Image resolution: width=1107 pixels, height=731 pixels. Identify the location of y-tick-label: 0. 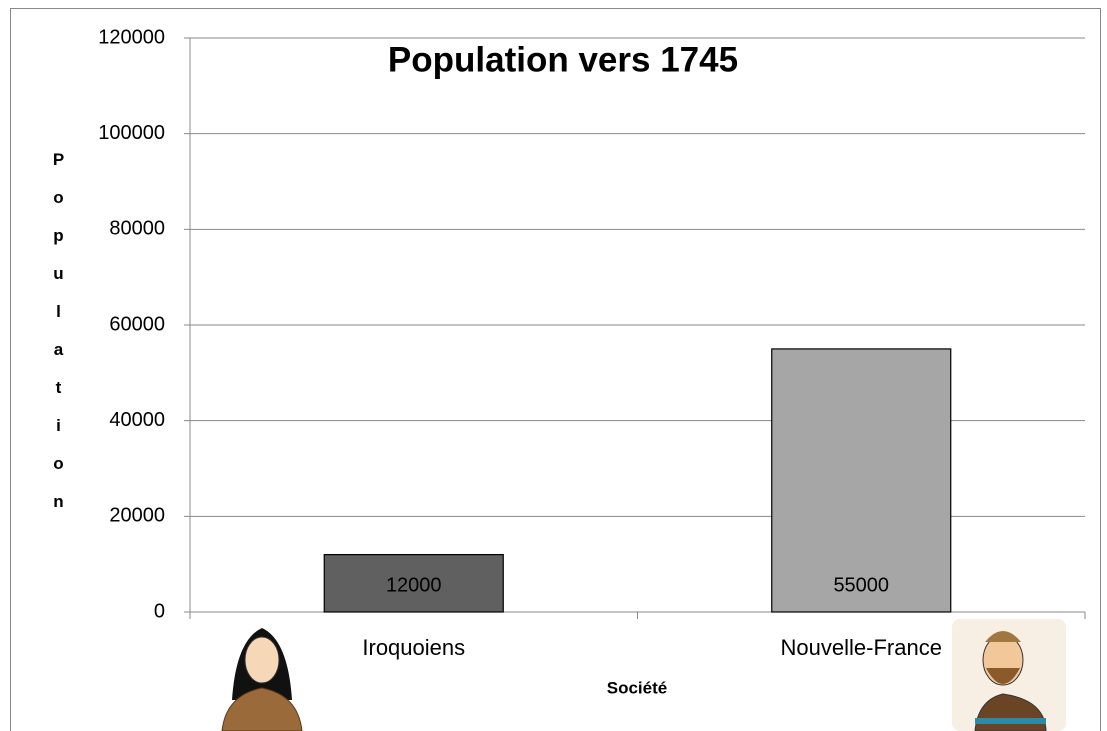
(159, 611).